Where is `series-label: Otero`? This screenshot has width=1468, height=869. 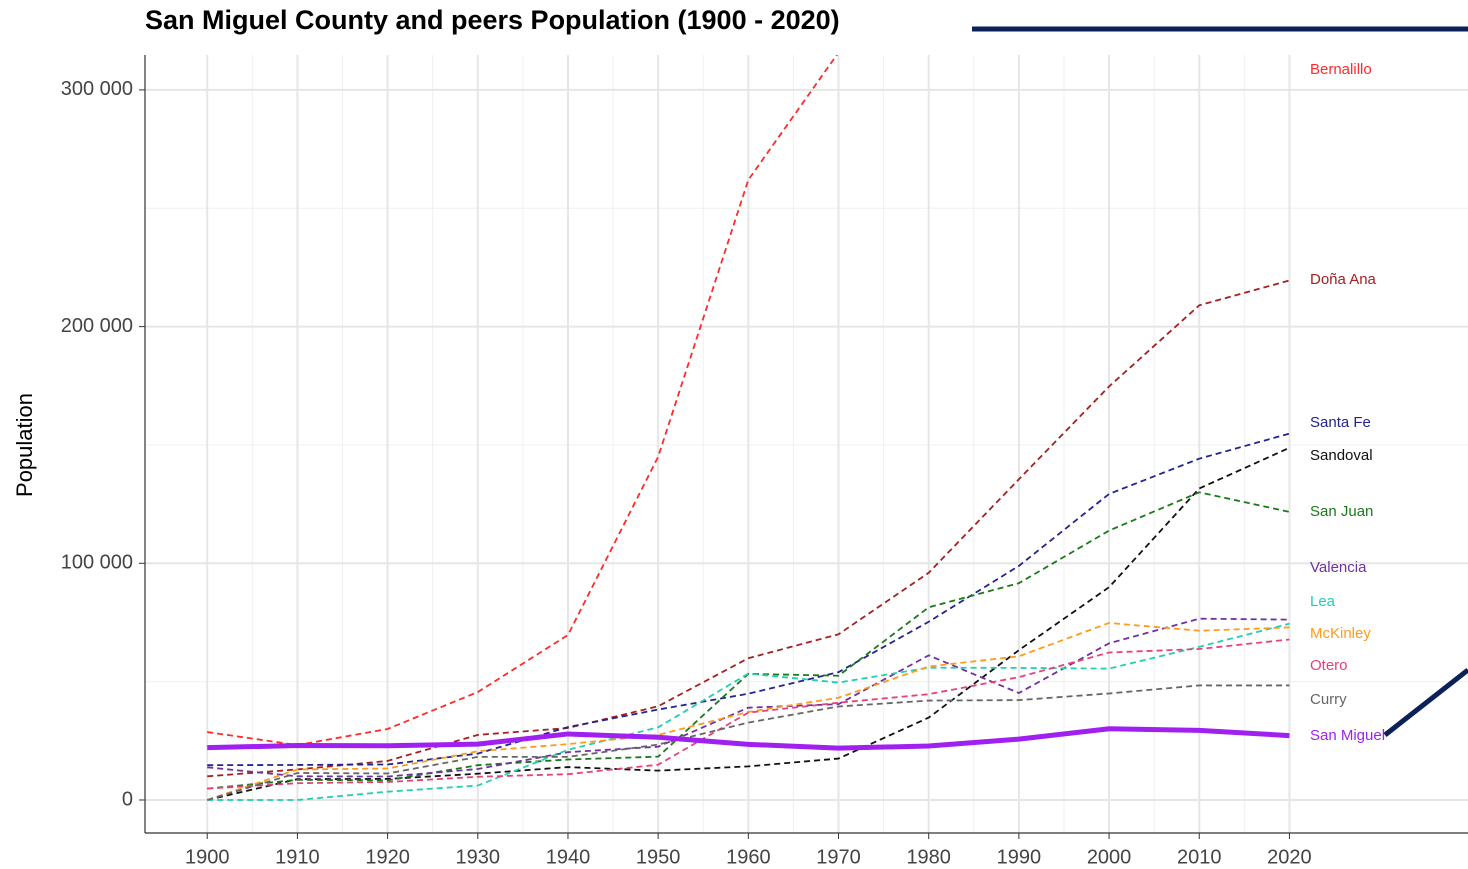 series-label: Otero is located at coordinates (1329, 665).